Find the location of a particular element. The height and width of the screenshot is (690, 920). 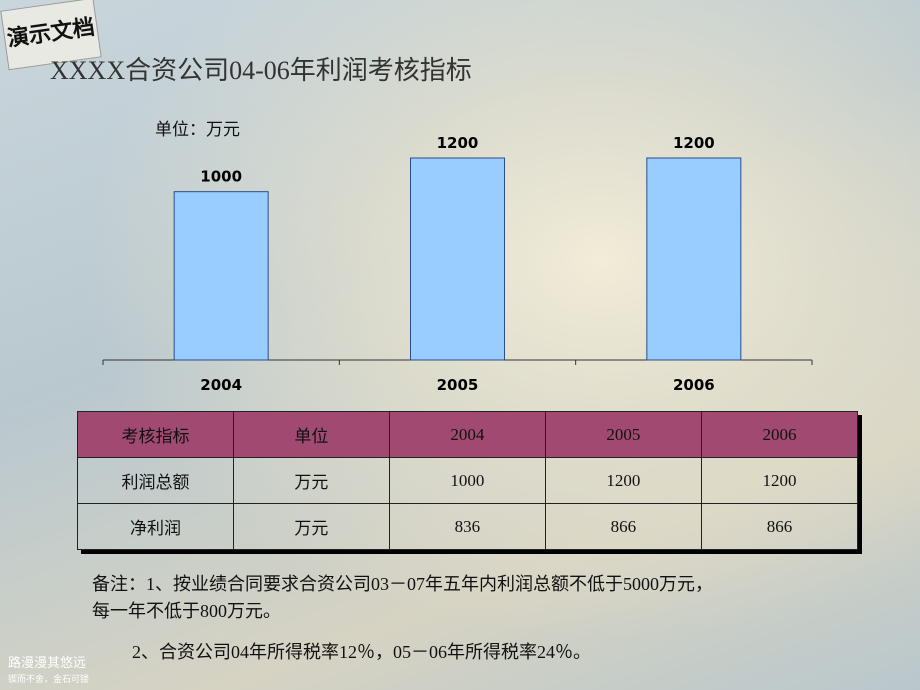

table-cell: 836 is located at coordinates (467, 526).